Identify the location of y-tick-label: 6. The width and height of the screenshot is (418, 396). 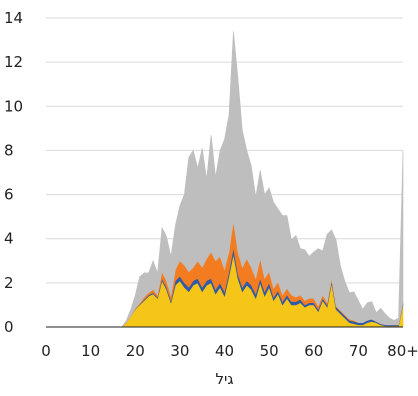
(9, 195).